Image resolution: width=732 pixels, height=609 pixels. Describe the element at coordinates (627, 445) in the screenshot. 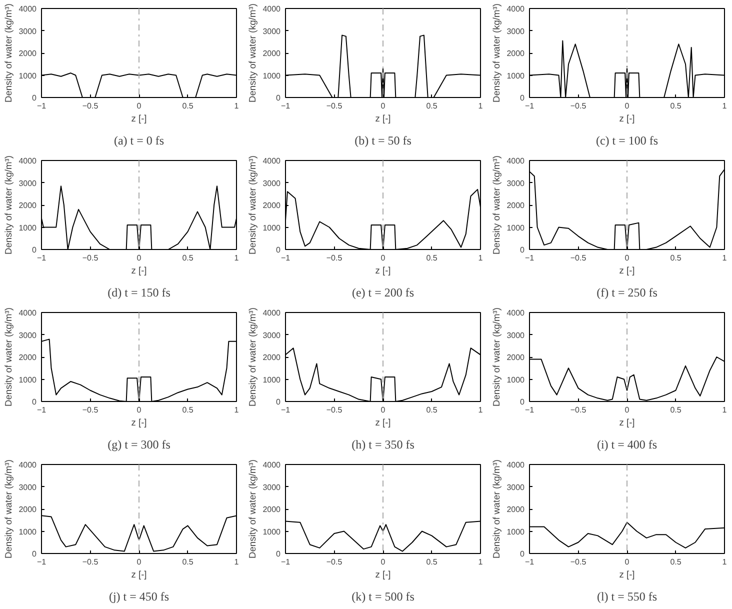

I see `text: (i) t = 400 fs` at that location.